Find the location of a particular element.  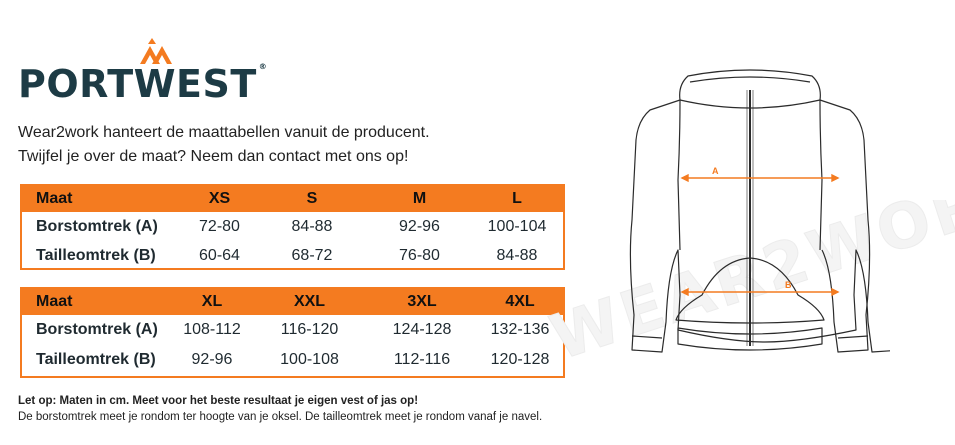

table-cell: 60-64 is located at coordinates (219, 255).